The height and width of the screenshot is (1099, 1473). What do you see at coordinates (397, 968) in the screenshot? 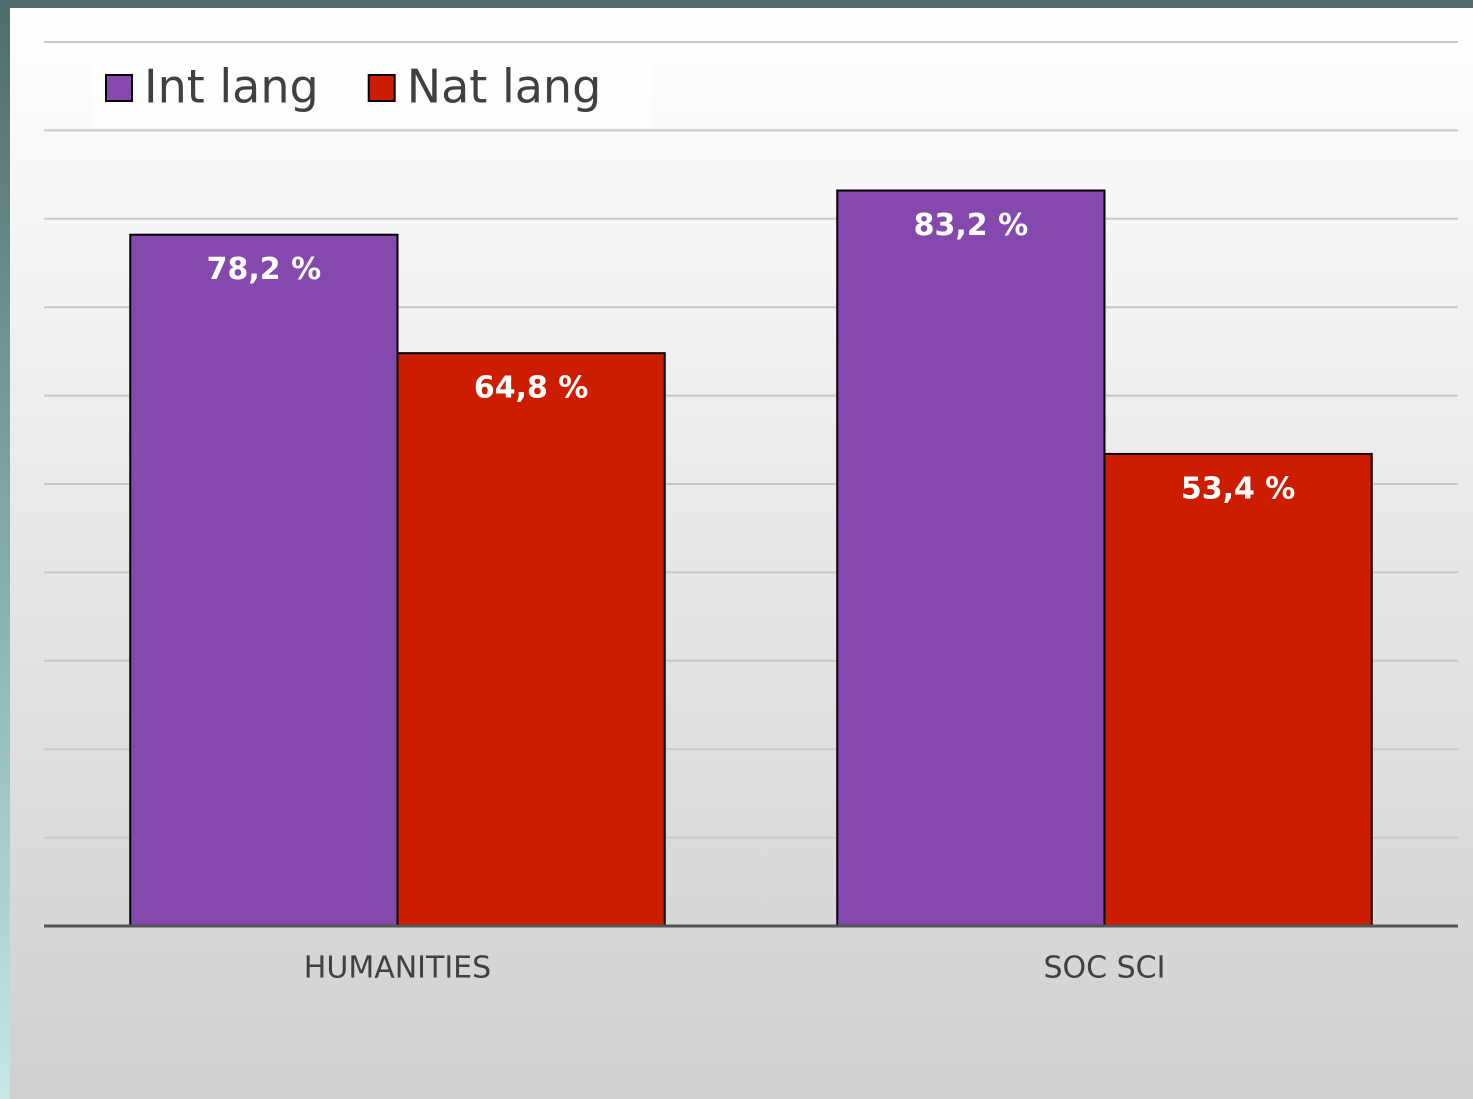
I see `x-tick-label: HUMANITIES` at bounding box center [397, 968].